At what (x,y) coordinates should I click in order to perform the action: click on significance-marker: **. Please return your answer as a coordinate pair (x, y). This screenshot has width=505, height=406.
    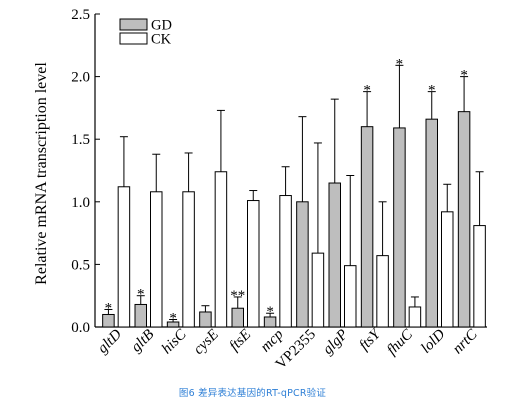
    Looking at the image, I should click on (237, 296).